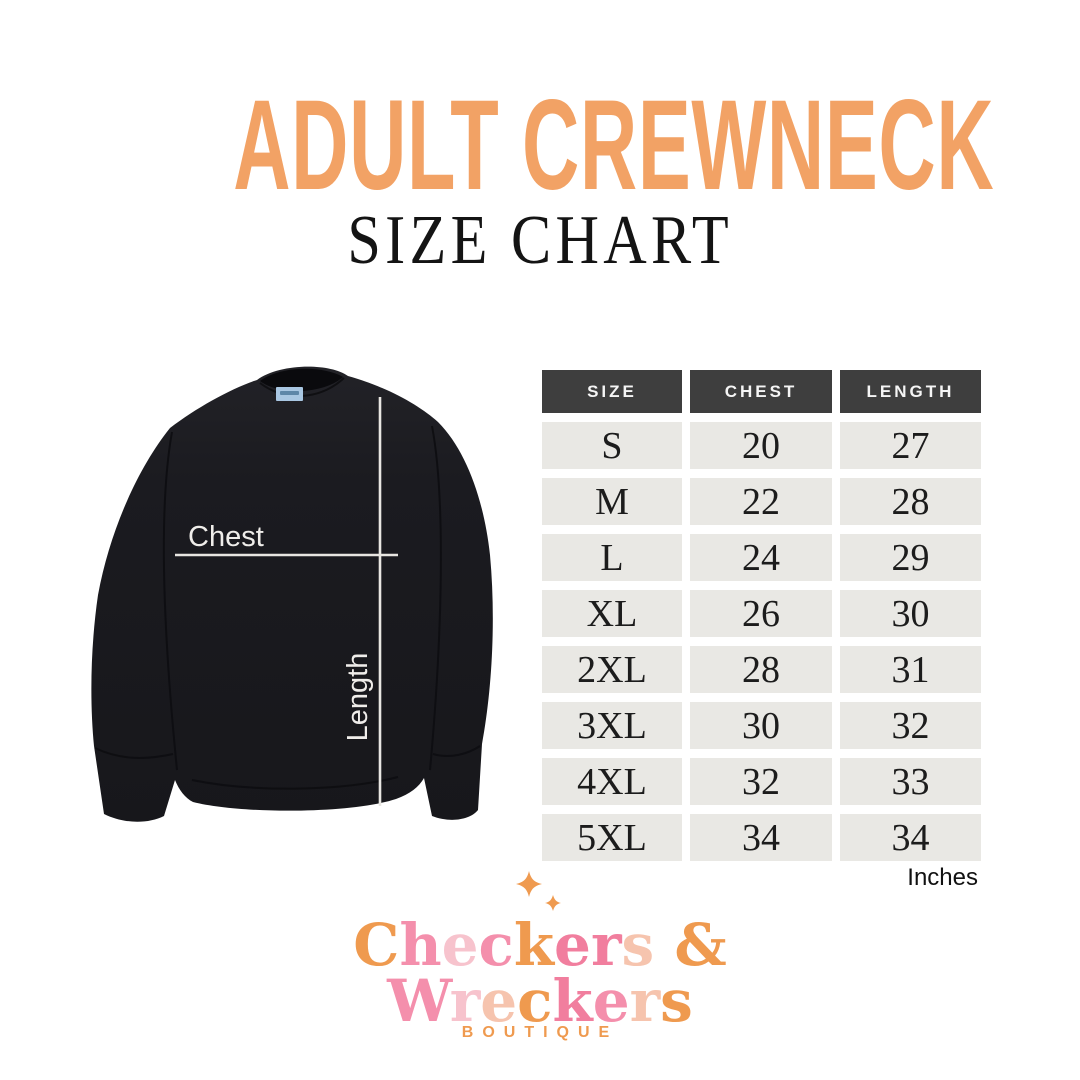 This screenshot has height=1080, width=1080. I want to click on column-header-length: LENGTH, so click(910, 391).